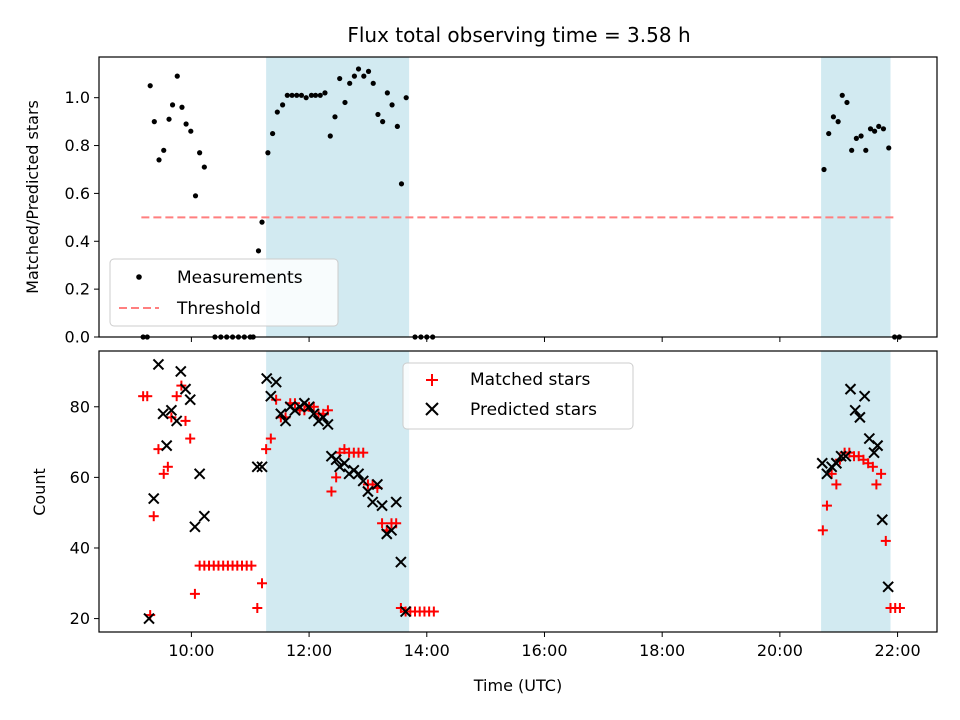  Describe the element at coordinates (77, 241) in the screenshot. I see `top-y-tick-label: 0.4` at that location.